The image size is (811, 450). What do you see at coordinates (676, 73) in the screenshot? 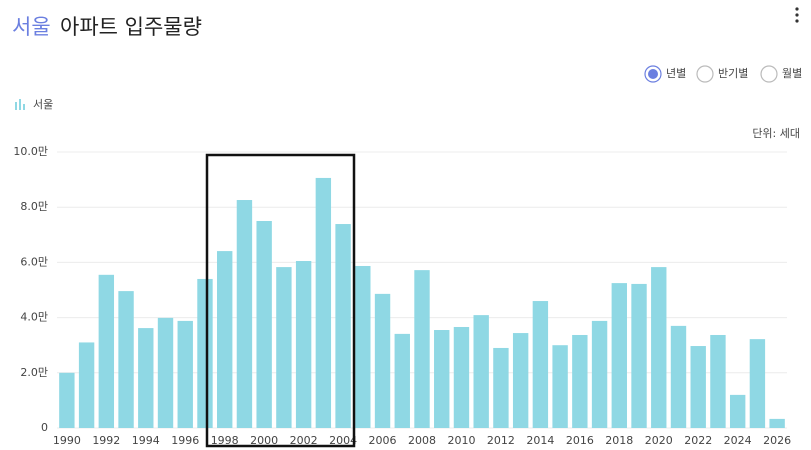
I see `radio-label: 년별` at bounding box center [676, 73].